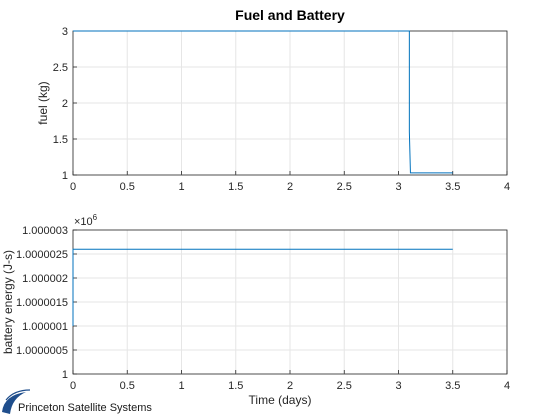  What do you see at coordinates (43, 102) in the screenshot?
I see `y-axis-label: fuel (kg)` at bounding box center [43, 102].